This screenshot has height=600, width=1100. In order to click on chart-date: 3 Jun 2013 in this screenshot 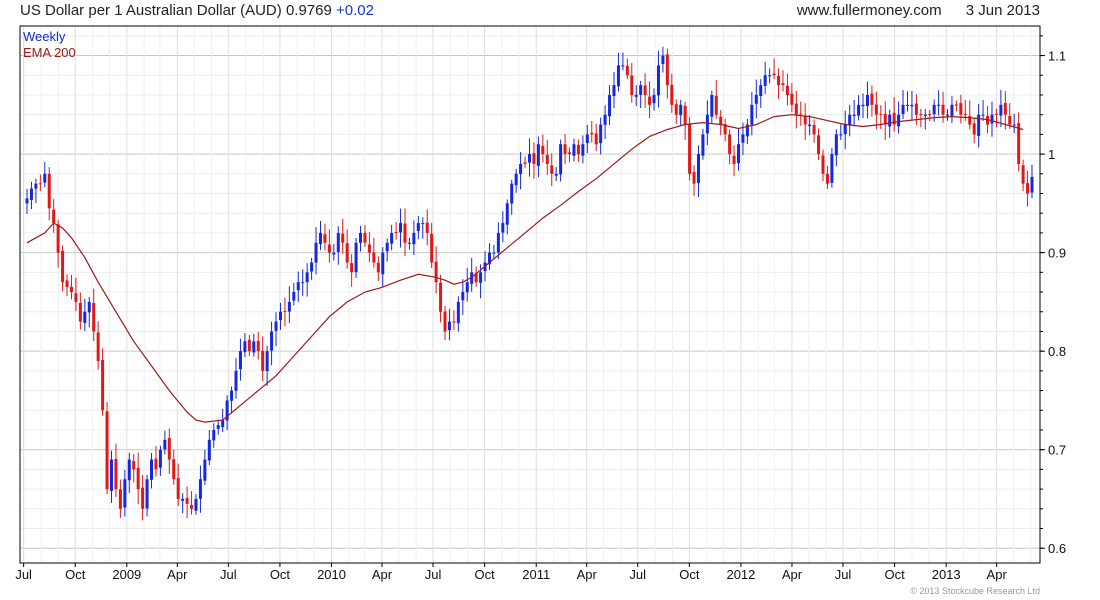, I will do `click(1002, 10)`.